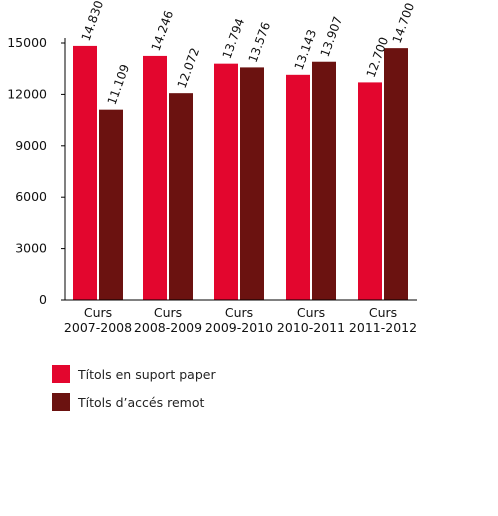  Describe the element at coordinates (404, 23) in the screenshot. I see `data-label: 14.700` at that location.